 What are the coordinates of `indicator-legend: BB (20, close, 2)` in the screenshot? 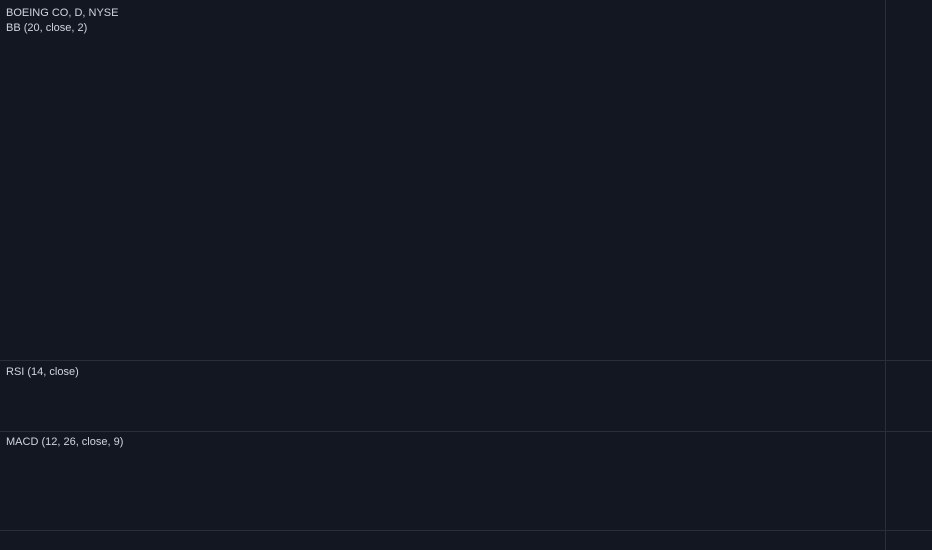 It's located at (46, 28).